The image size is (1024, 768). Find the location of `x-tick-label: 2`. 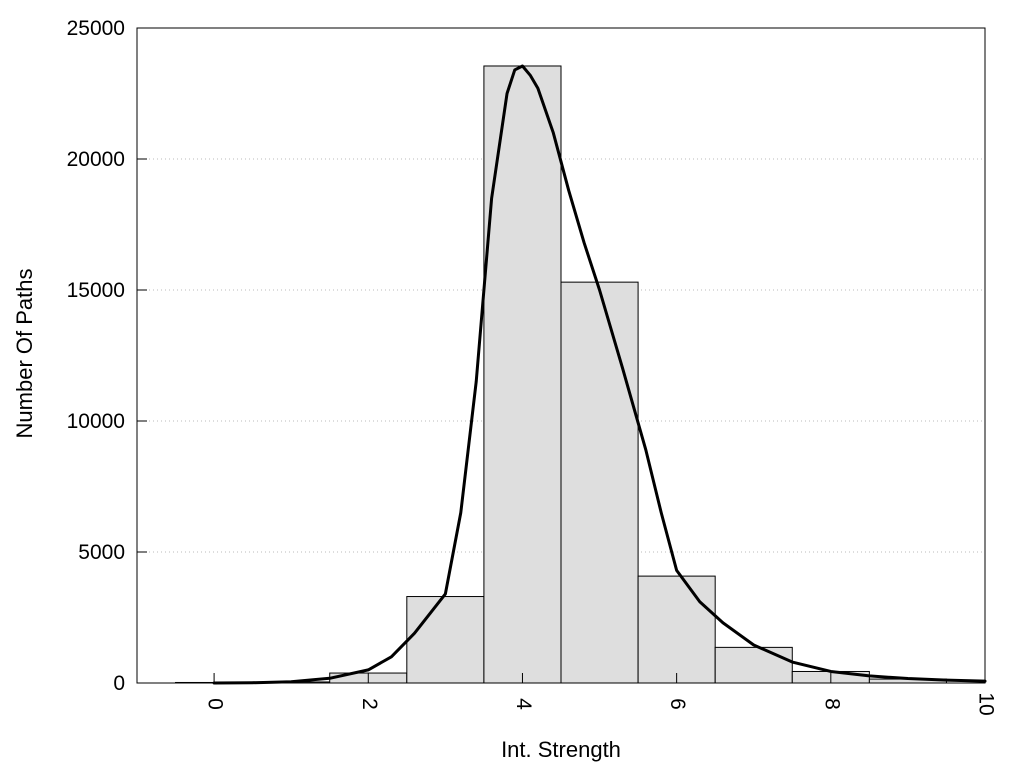

x-tick-label: 2 is located at coordinates (369, 704).